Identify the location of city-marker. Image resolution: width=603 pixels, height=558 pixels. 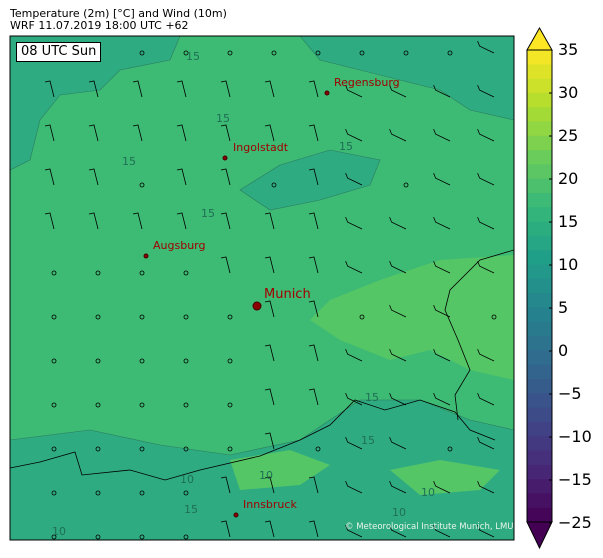
(236, 515).